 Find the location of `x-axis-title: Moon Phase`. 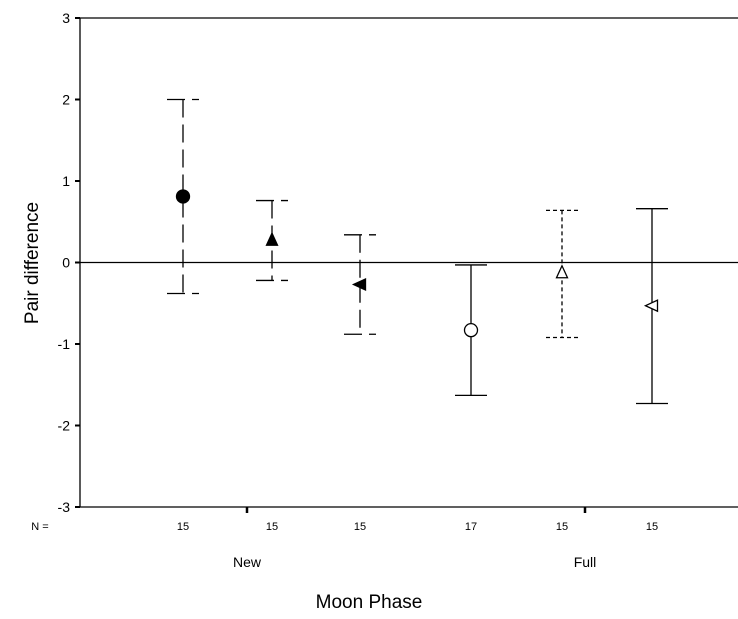

x-axis-title: Moon Phase is located at coordinates (369, 602).